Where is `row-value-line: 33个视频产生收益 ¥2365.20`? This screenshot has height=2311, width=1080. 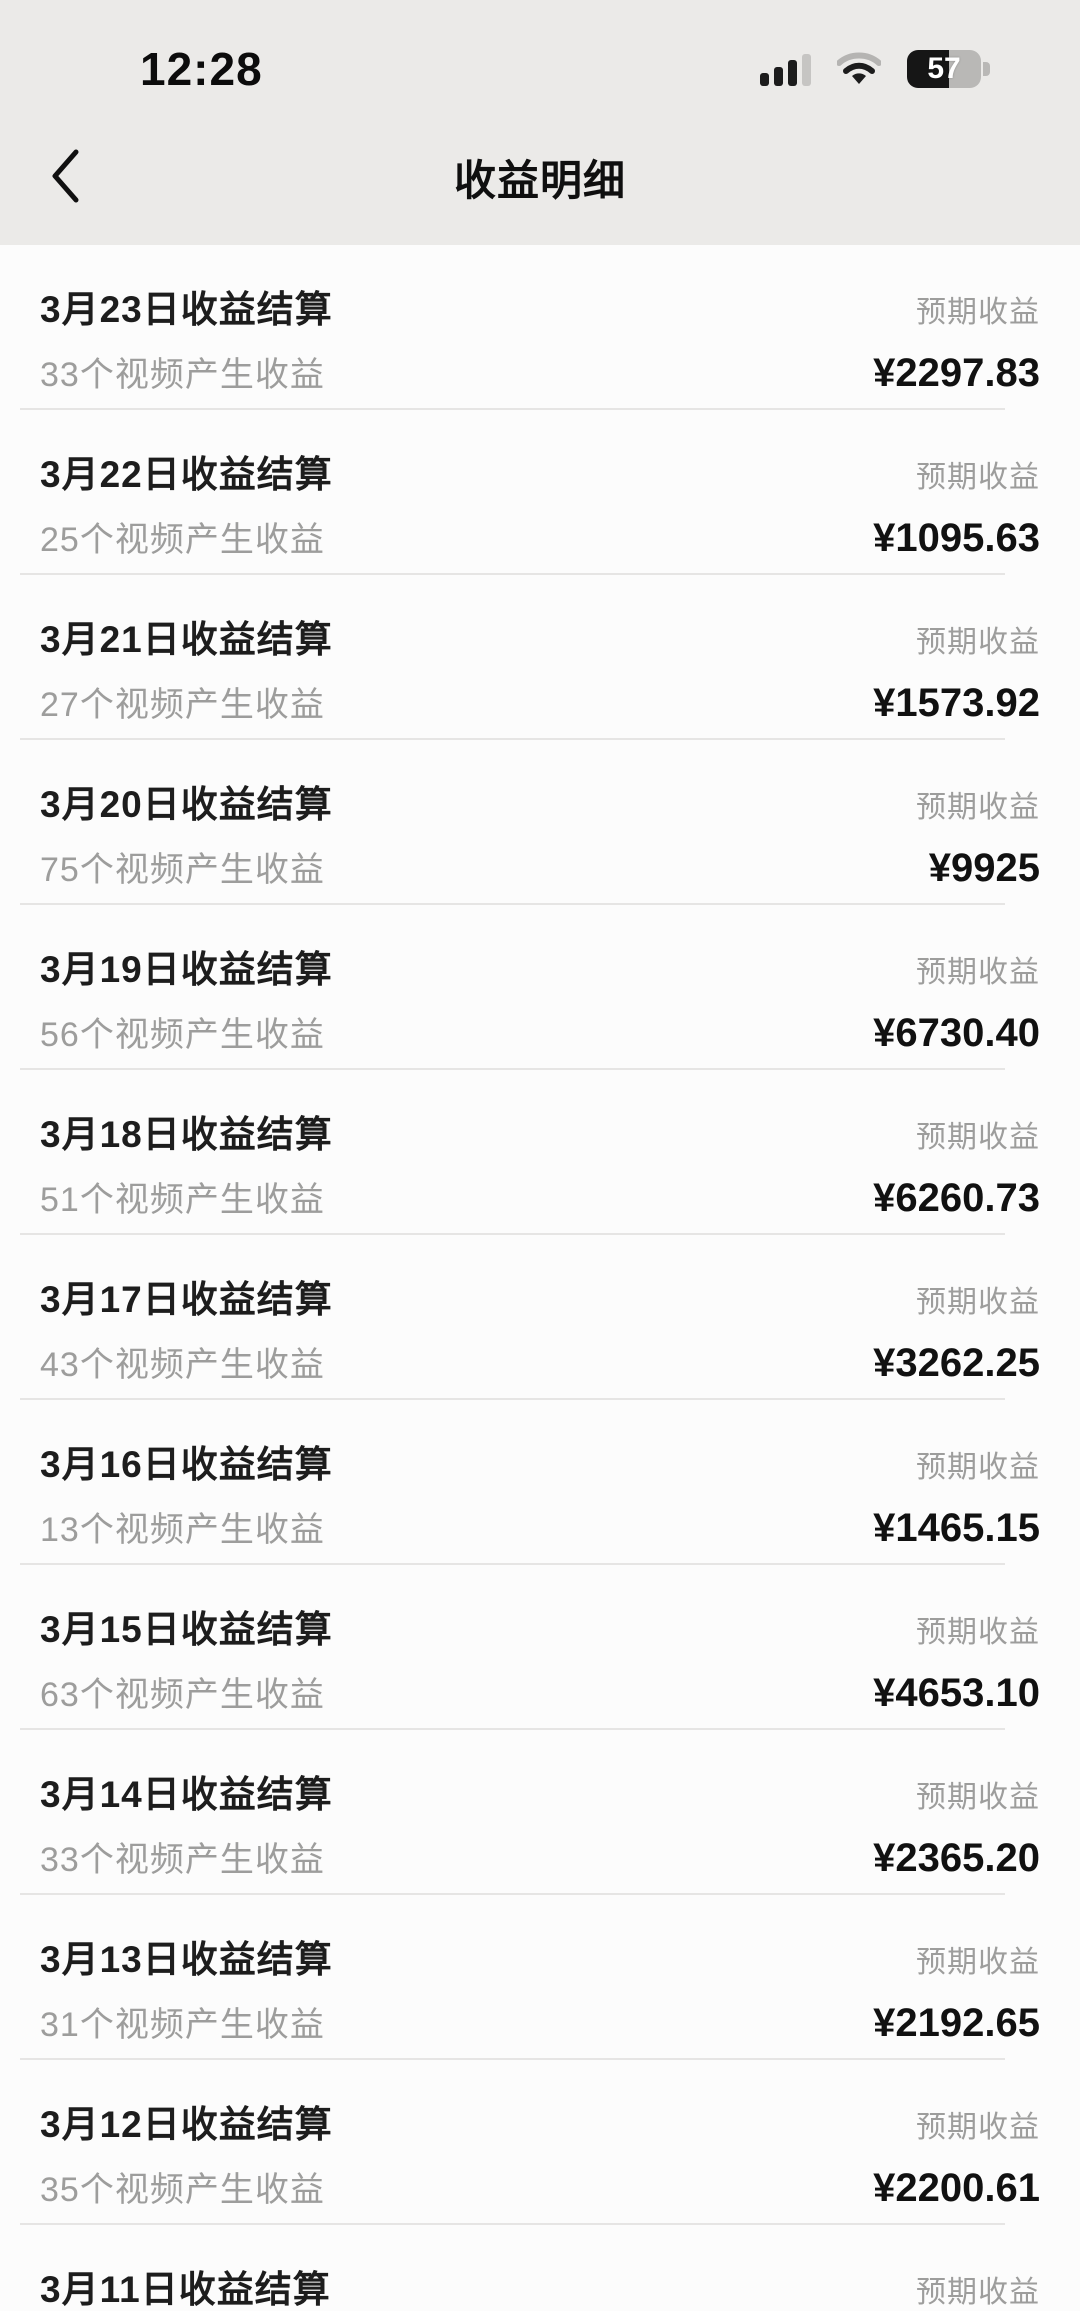
row-value-line: 33个视频产生收益 ¥2365.20 is located at coordinates (540, 1856).